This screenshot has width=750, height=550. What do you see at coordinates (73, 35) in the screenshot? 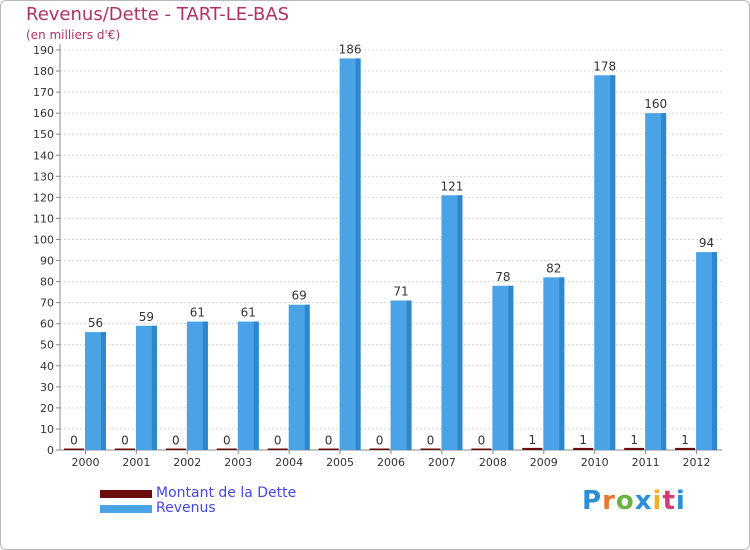
I see `chart-subtitle: (en milliers d'€)` at bounding box center [73, 35].